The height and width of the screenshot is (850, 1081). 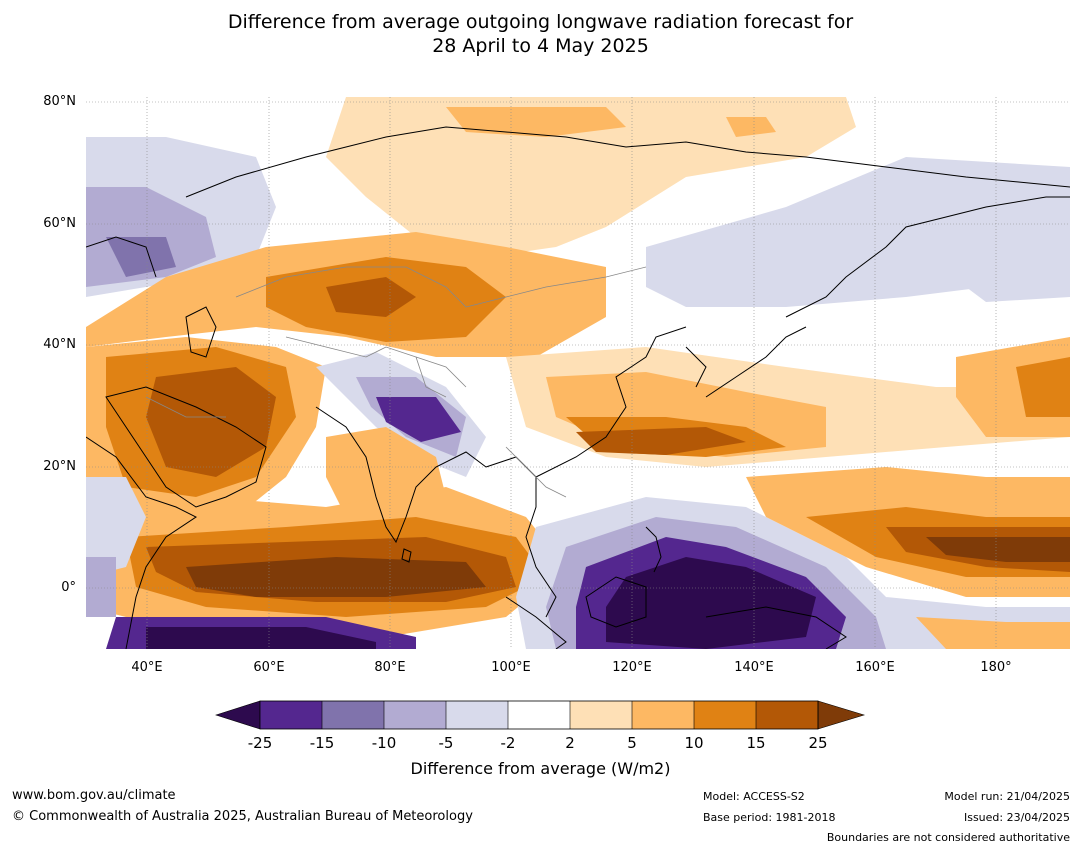 I want to click on colorbar, so click(x=540, y=715).